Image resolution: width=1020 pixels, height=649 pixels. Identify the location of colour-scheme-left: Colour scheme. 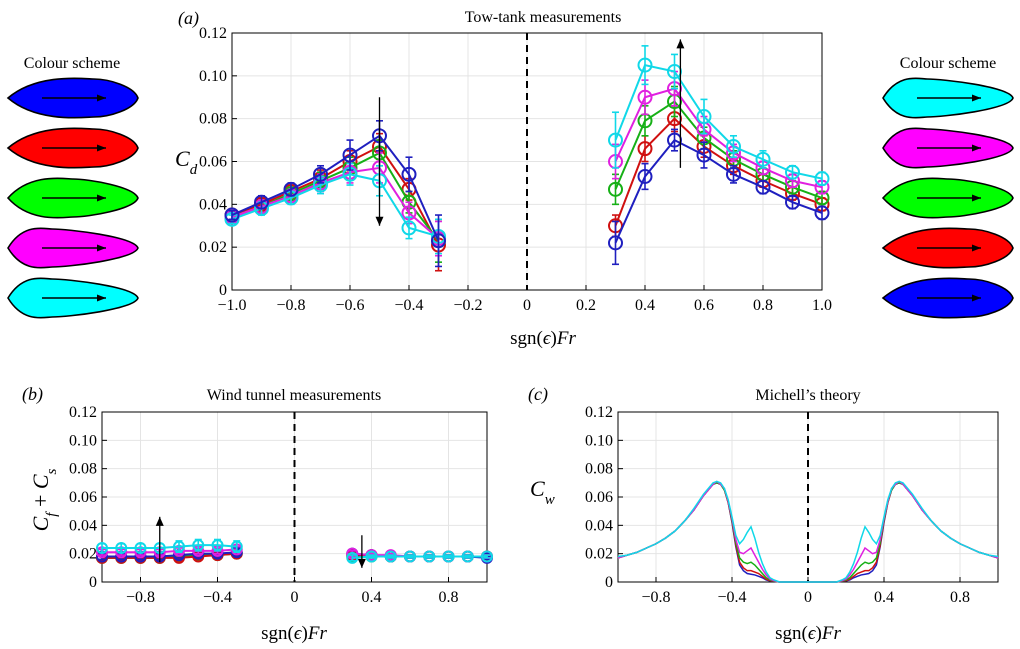
(72, 187).